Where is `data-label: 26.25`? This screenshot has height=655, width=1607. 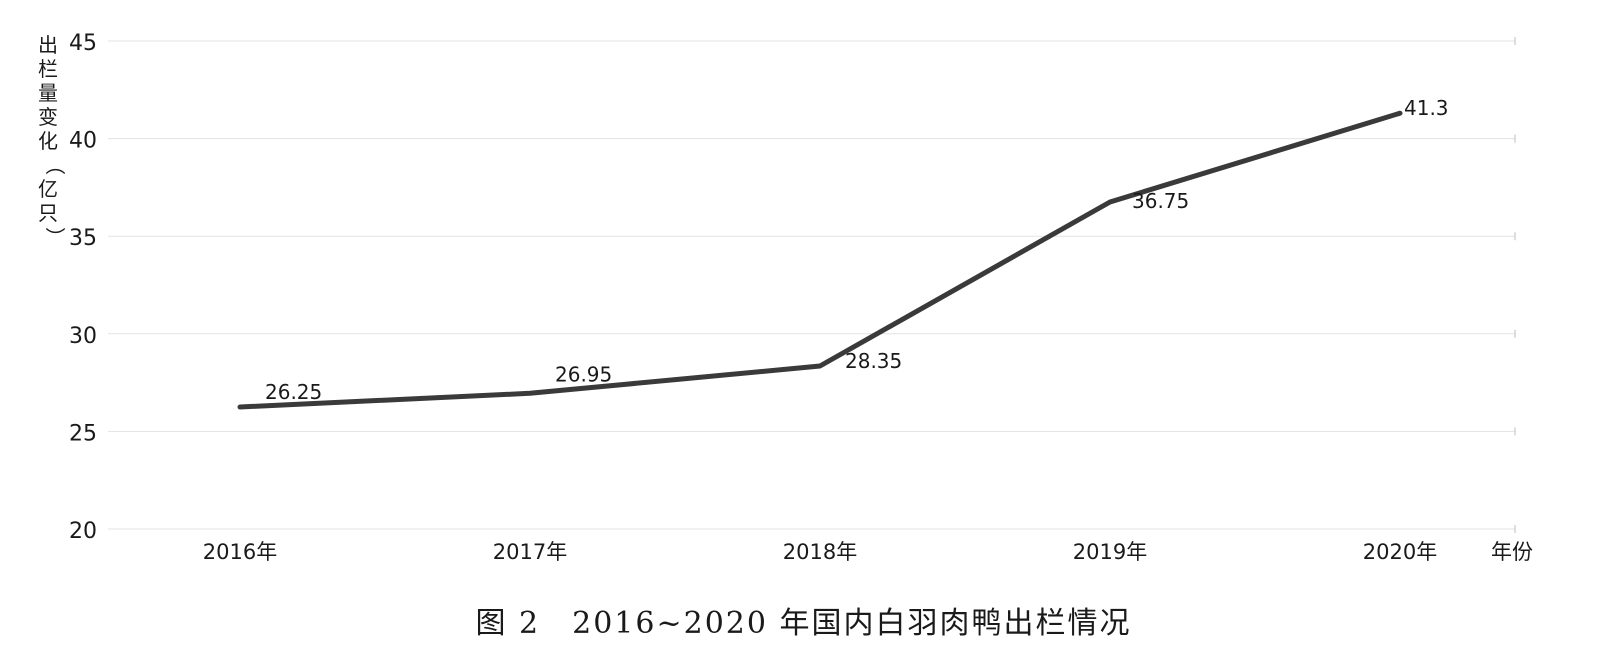 data-label: 26.25 is located at coordinates (293, 392).